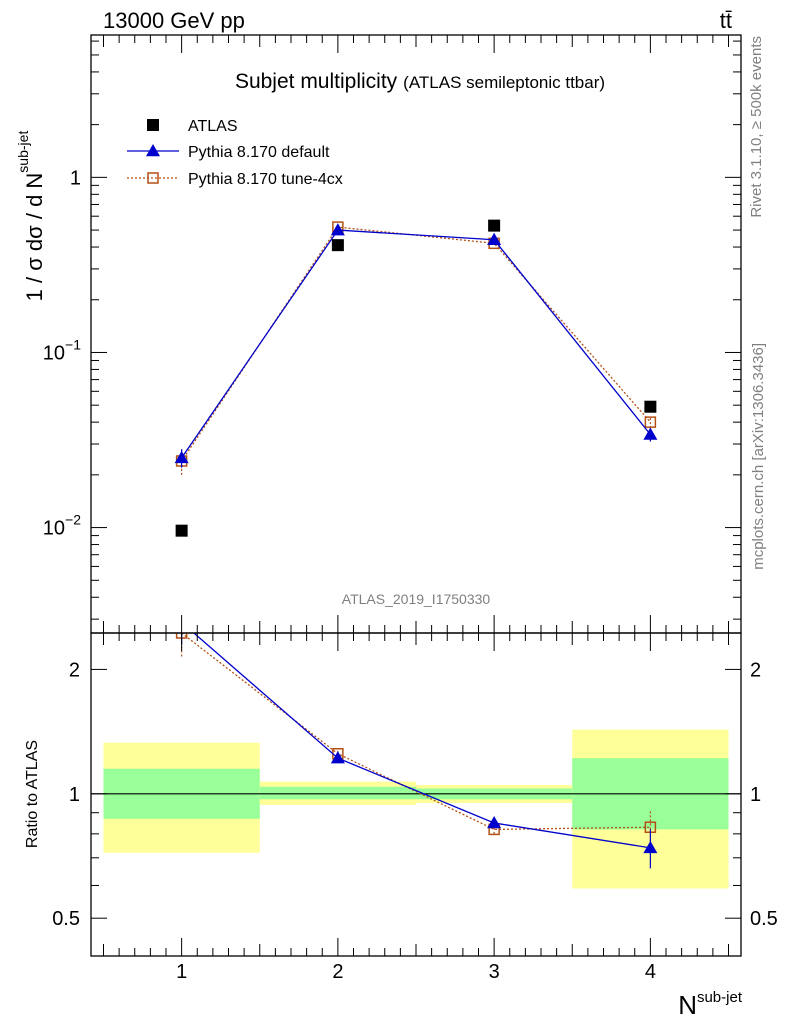 The height and width of the screenshot is (1024, 786). I want to click on default-line, so click(416, 344).